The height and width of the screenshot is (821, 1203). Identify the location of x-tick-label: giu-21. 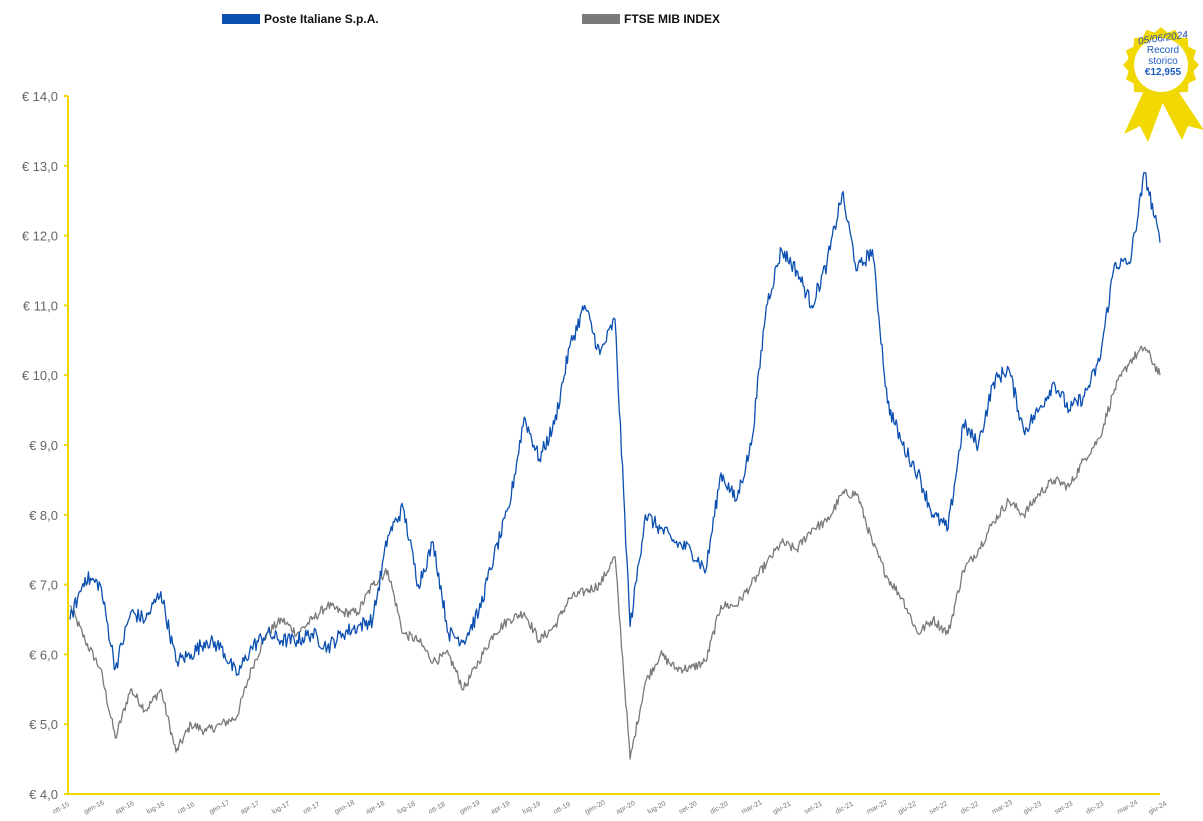
(782, 807).